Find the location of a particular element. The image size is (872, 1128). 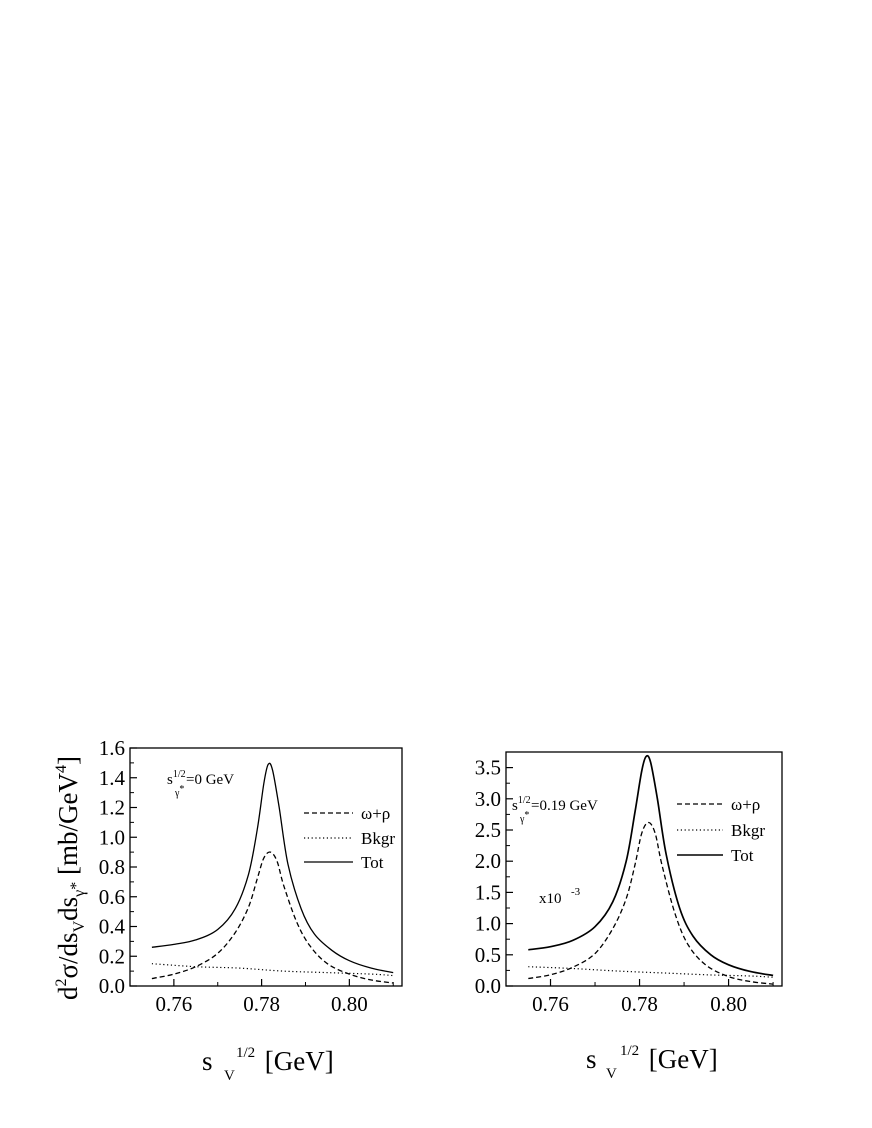

y-tick-label: 1.2 is located at coordinates (112, 808).